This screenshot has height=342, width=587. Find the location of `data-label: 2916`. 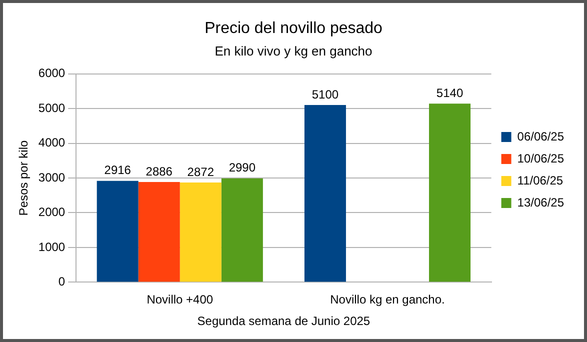

data-label: 2916 is located at coordinates (118, 170).